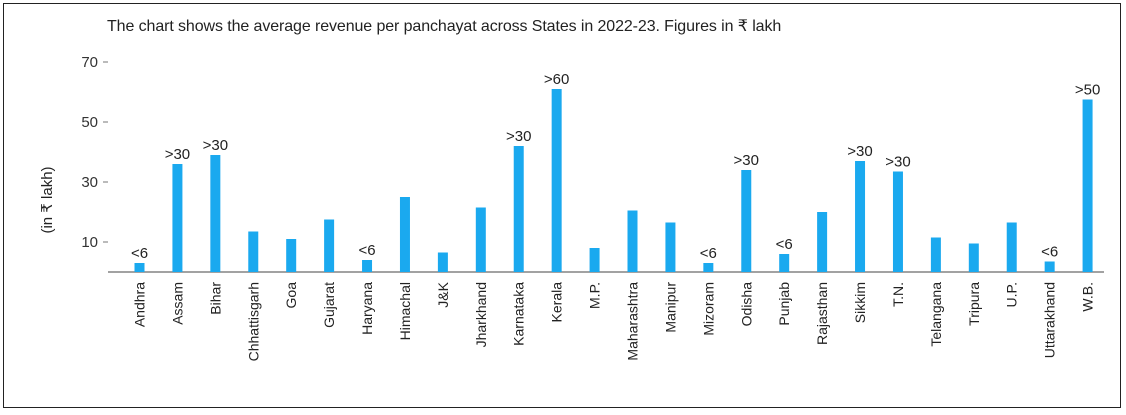 The width and height of the screenshot is (1126, 415). Describe the element at coordinates (632, 241) in the screenshot. I see `bar-maharashtra` at that location.